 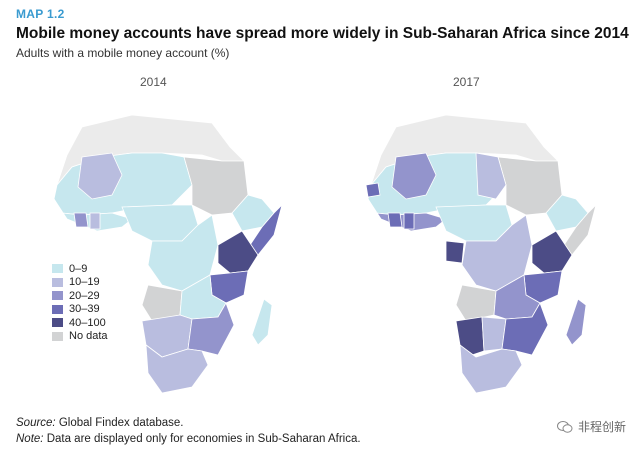 I want to click on legend-item: 20–29, so click(x=80, y=296).